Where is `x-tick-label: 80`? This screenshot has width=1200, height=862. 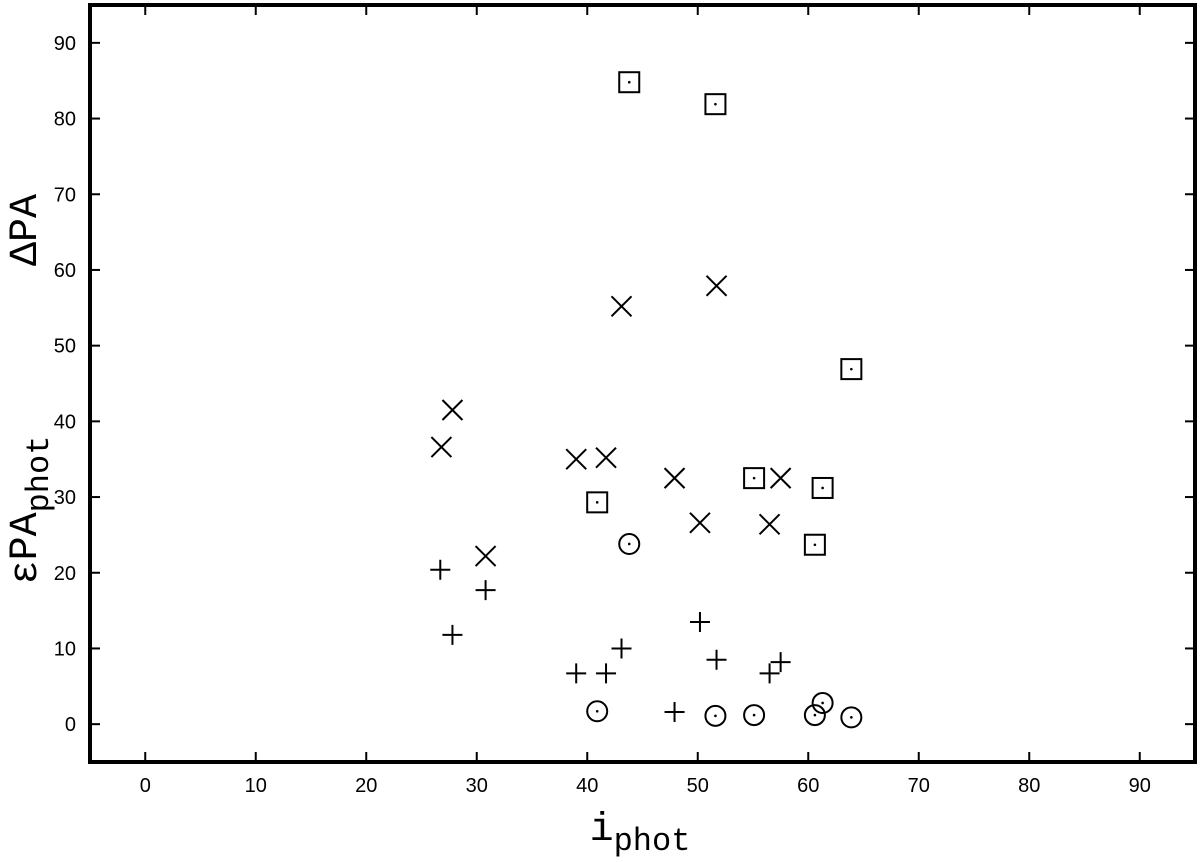 x-tick-label: 80 is located at coordinates (1029, 786).